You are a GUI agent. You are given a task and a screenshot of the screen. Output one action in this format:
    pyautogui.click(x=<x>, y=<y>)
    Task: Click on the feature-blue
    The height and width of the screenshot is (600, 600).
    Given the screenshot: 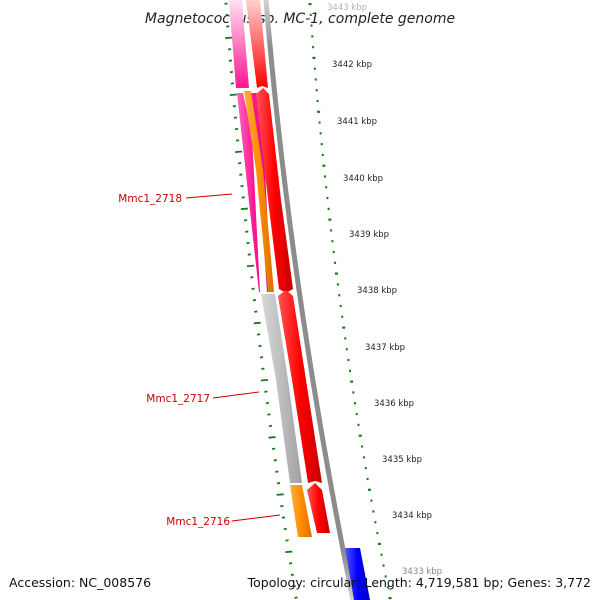 What is the action you would take?
    pyautogui.click(x=357, y=574)
    